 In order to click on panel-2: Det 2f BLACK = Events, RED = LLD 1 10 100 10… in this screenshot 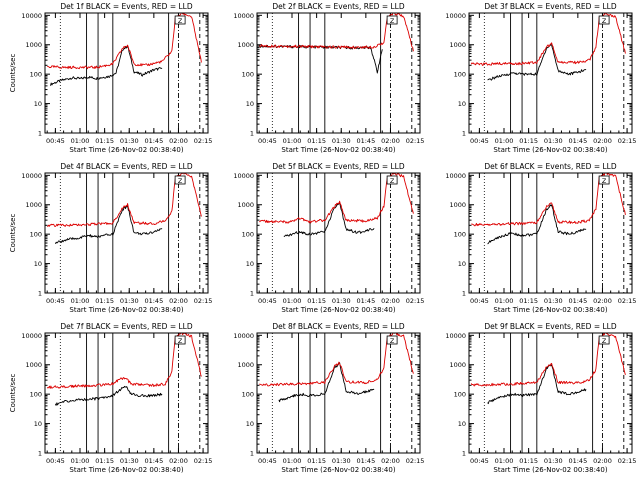, I will do `click(328, 78)`.